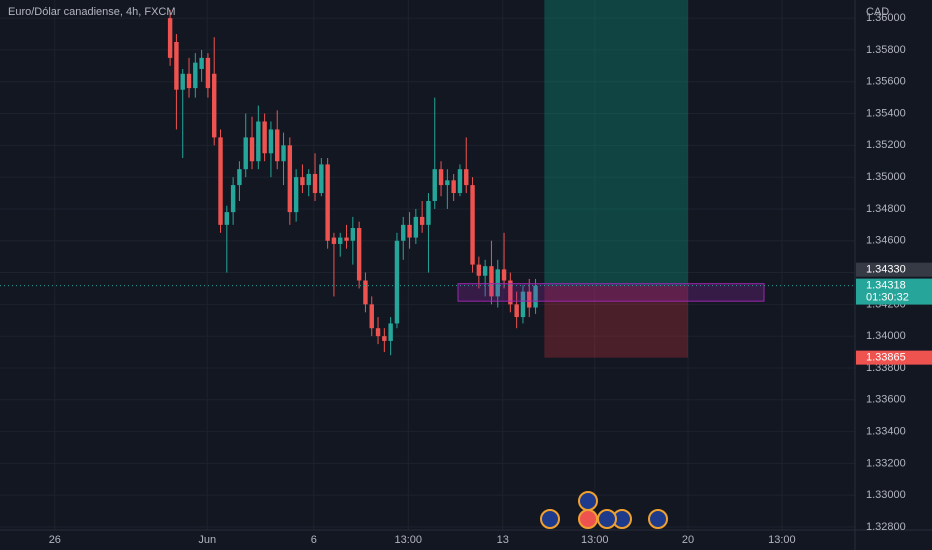 Image resolution: width=932 pixels, height=550 pixels. What do you see at coordinates (886, 270) in the screenshot?
I see `price-tag-label: 1.34330` at bounding box center [886, 270].